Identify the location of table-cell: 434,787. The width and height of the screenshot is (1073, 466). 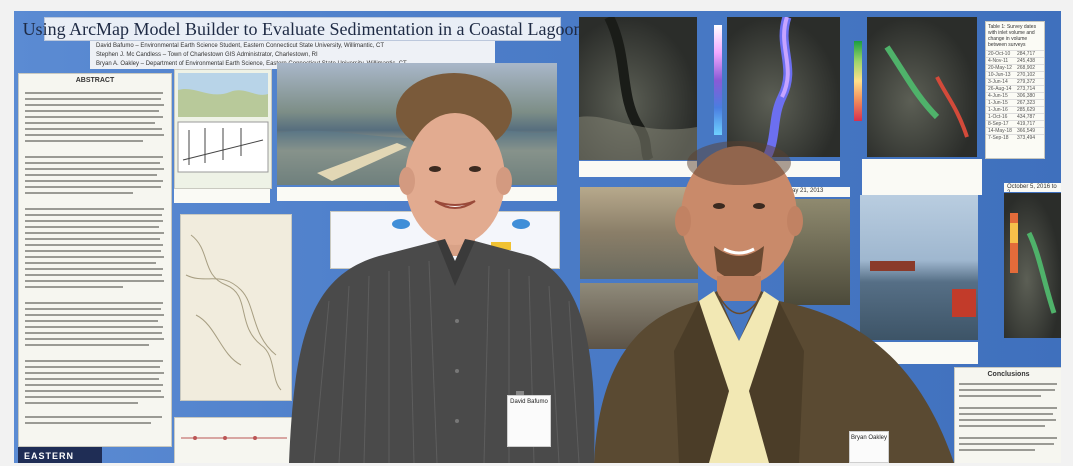
(1026, 117).